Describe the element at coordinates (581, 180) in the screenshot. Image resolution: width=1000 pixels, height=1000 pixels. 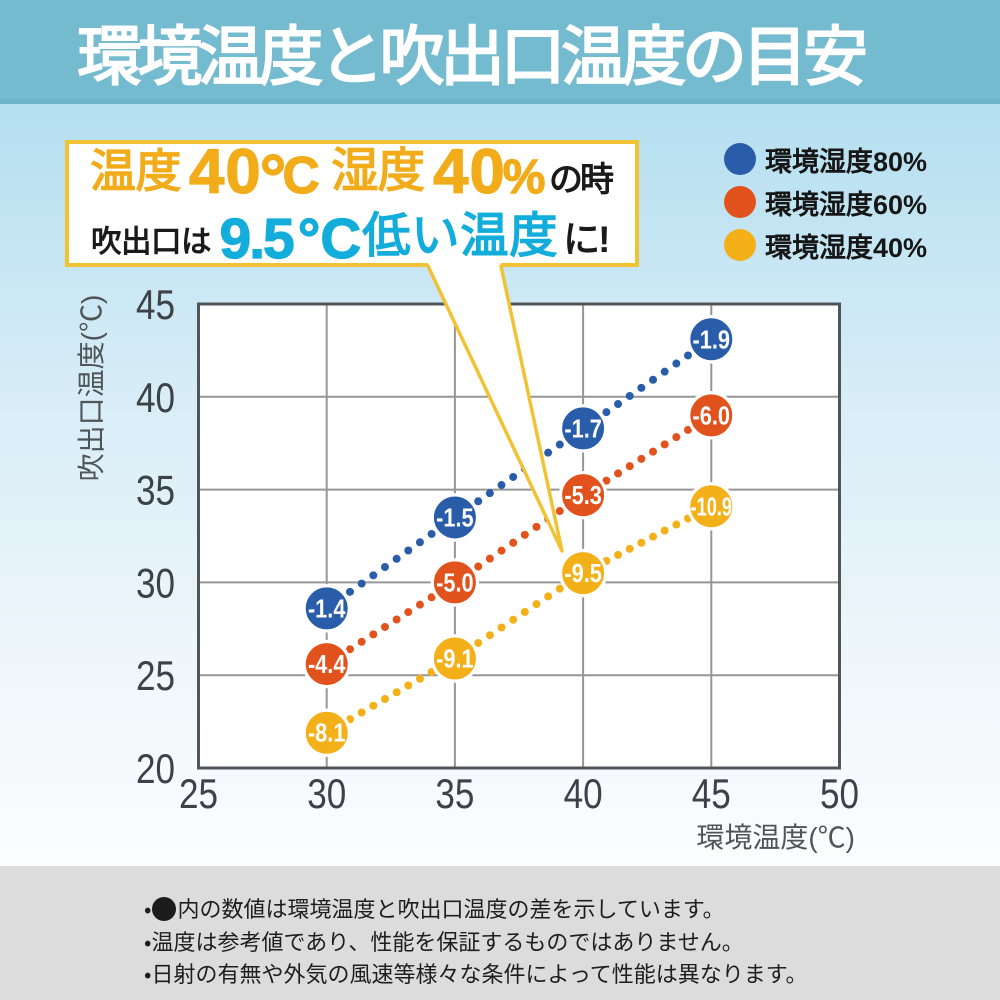
I see `callout-line1-suffix: の時` at that location.